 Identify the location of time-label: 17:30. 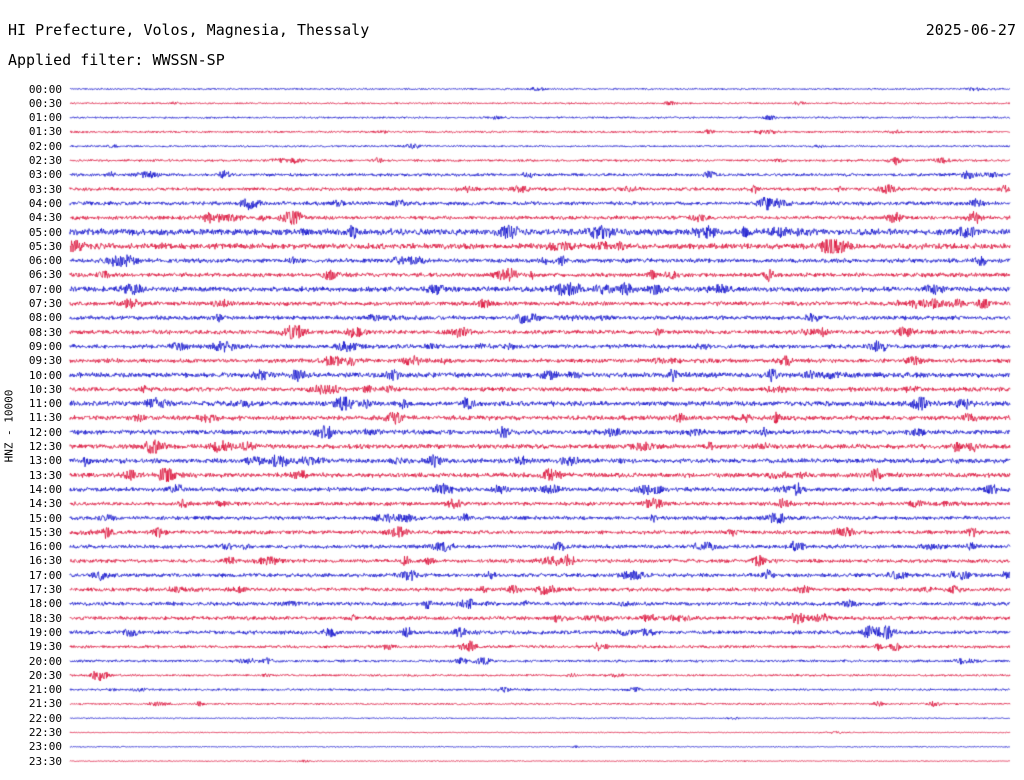
(45, 589).